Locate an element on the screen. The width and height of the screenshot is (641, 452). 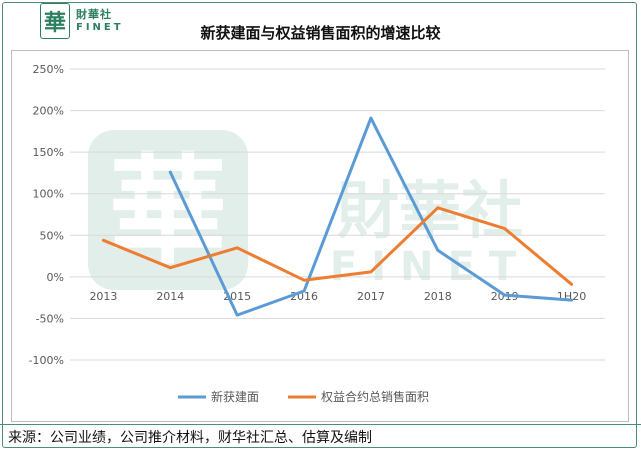
y-tick-label: 150% is located at coordinates (48, 152).